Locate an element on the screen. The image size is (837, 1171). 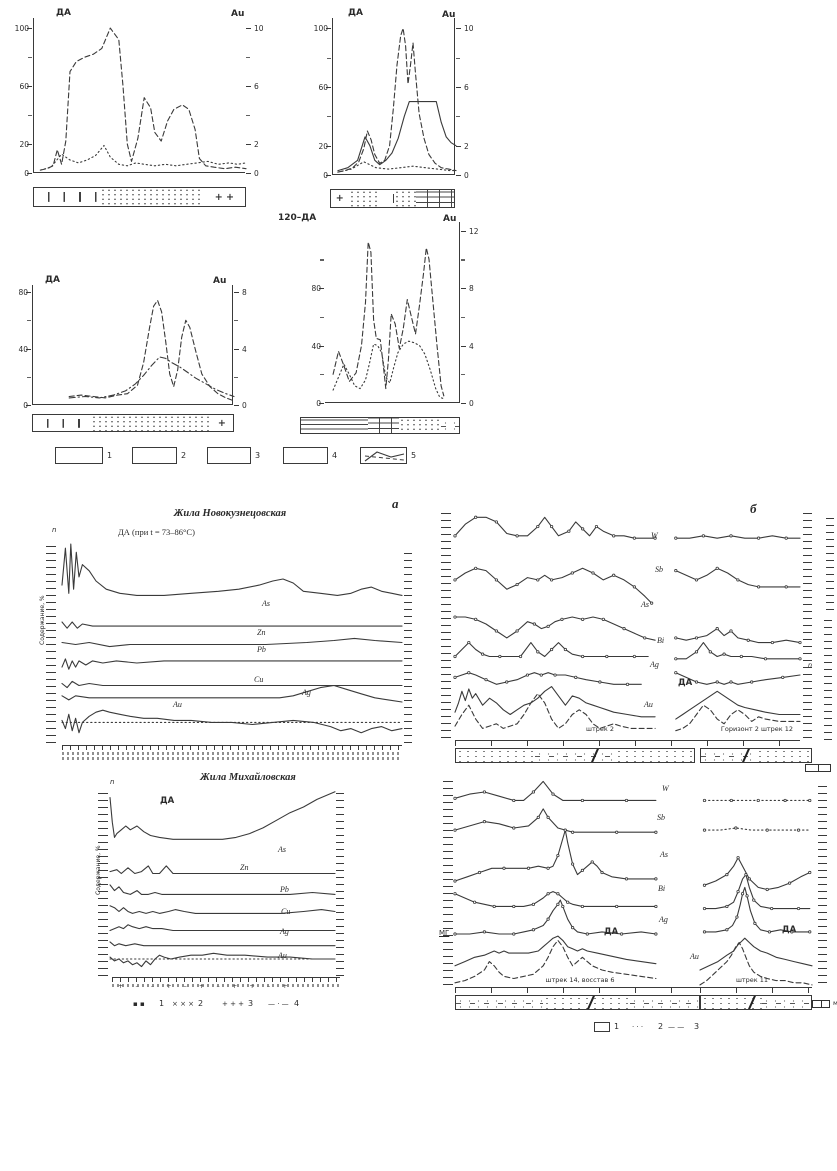
tick-label: 10 is located at coordinates (259, 29).